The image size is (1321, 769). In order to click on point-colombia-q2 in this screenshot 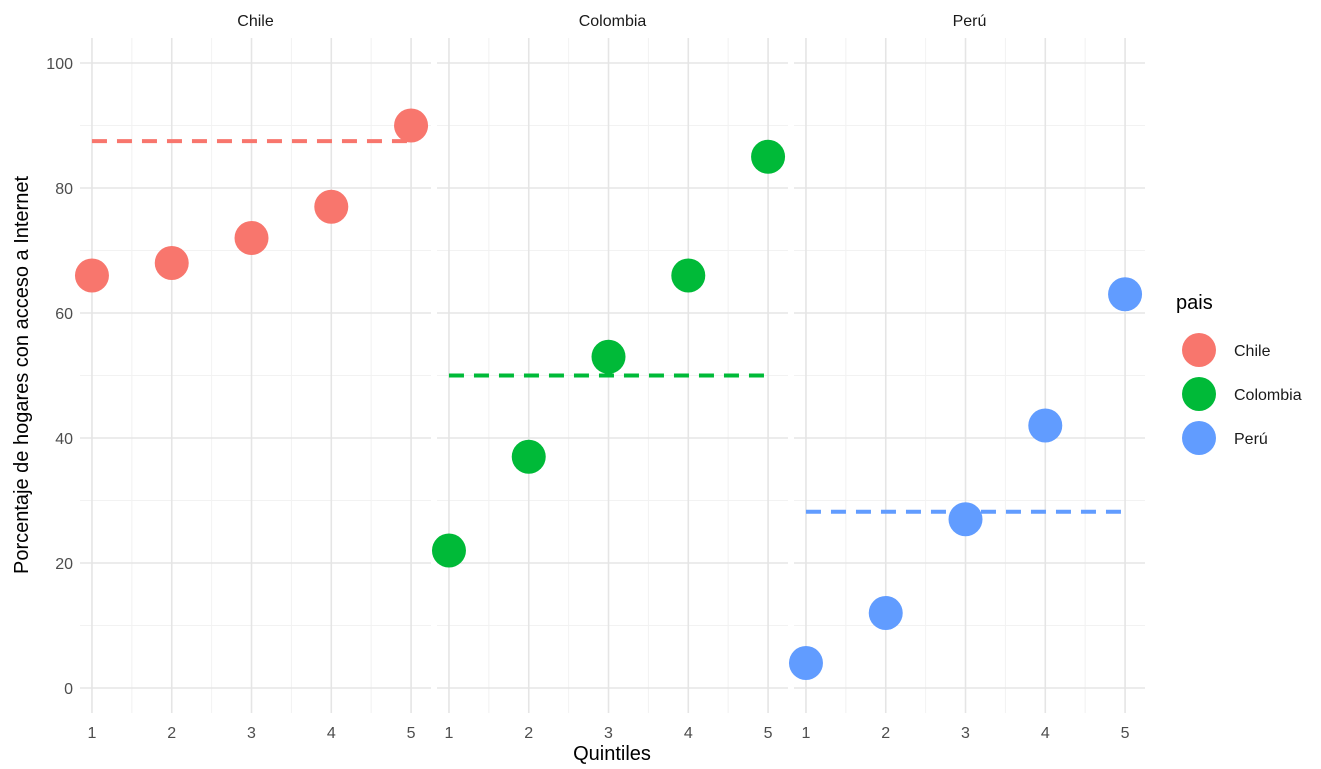, I will do `click(528, 456)`.